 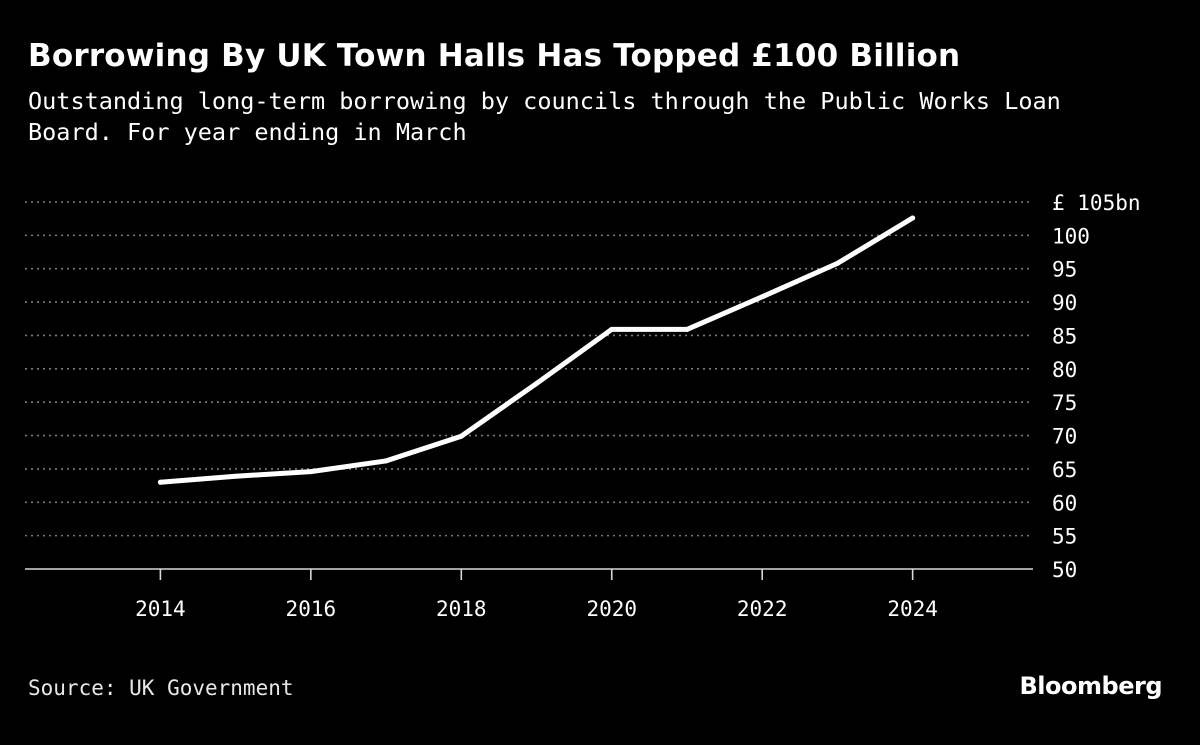 I want to click on x-tick-label: 2020, so click(x=611, y=609).